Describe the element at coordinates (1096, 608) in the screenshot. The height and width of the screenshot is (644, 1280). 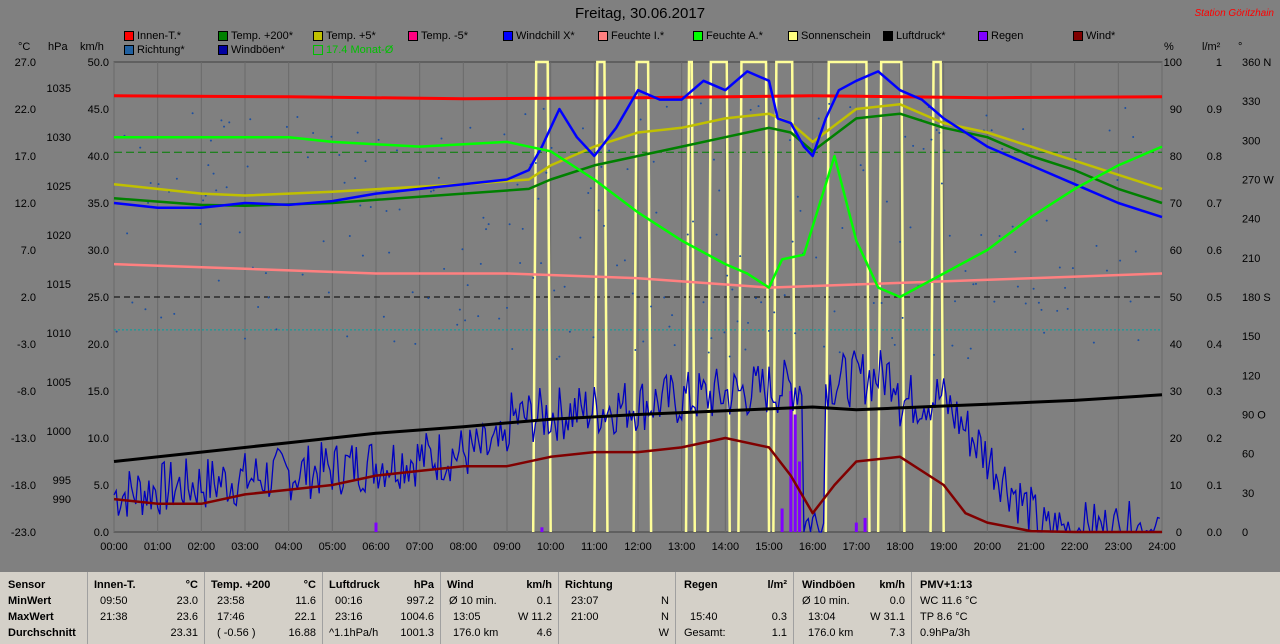
I see `col-pmv: PMV+1:13 WC 11.6 °C TP 8.6 °C 0.9hPa/3h` at that location.